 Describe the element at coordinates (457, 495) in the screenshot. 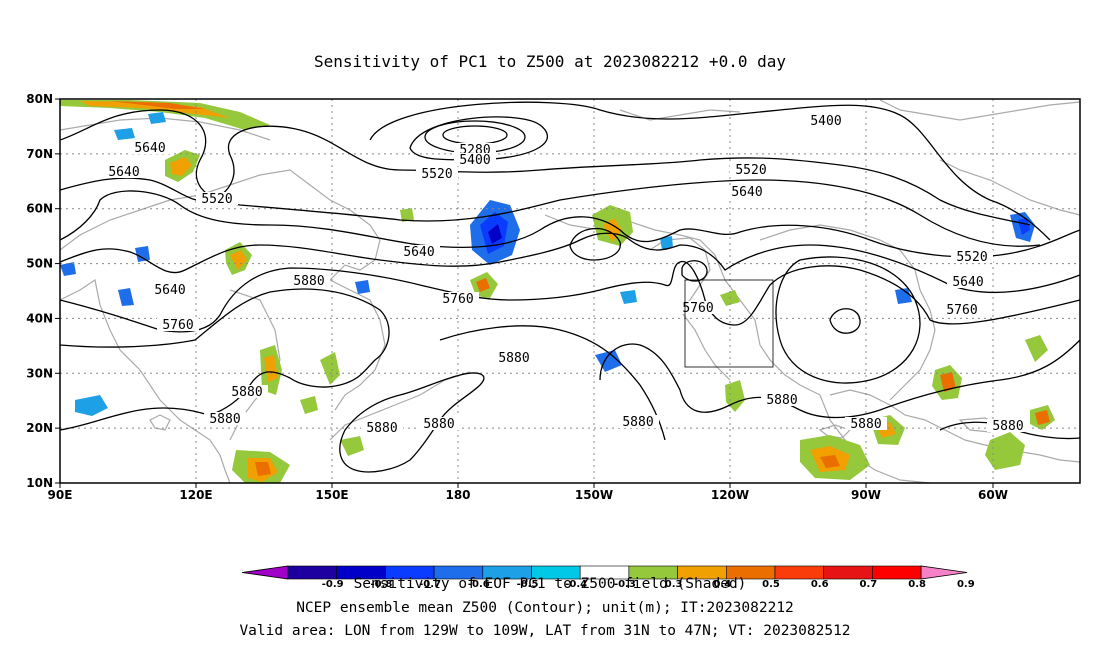

I see `lon-tick-label: 180` at that location.